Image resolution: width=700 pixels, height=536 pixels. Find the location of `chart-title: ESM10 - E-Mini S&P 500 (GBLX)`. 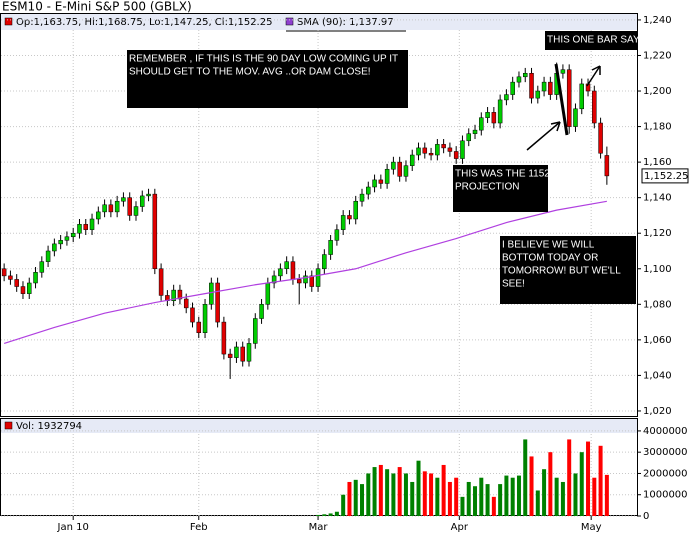

chart-title: ESM10 - E-Mini S&P 500 (GBLX) is located at coordinates (97, 7).